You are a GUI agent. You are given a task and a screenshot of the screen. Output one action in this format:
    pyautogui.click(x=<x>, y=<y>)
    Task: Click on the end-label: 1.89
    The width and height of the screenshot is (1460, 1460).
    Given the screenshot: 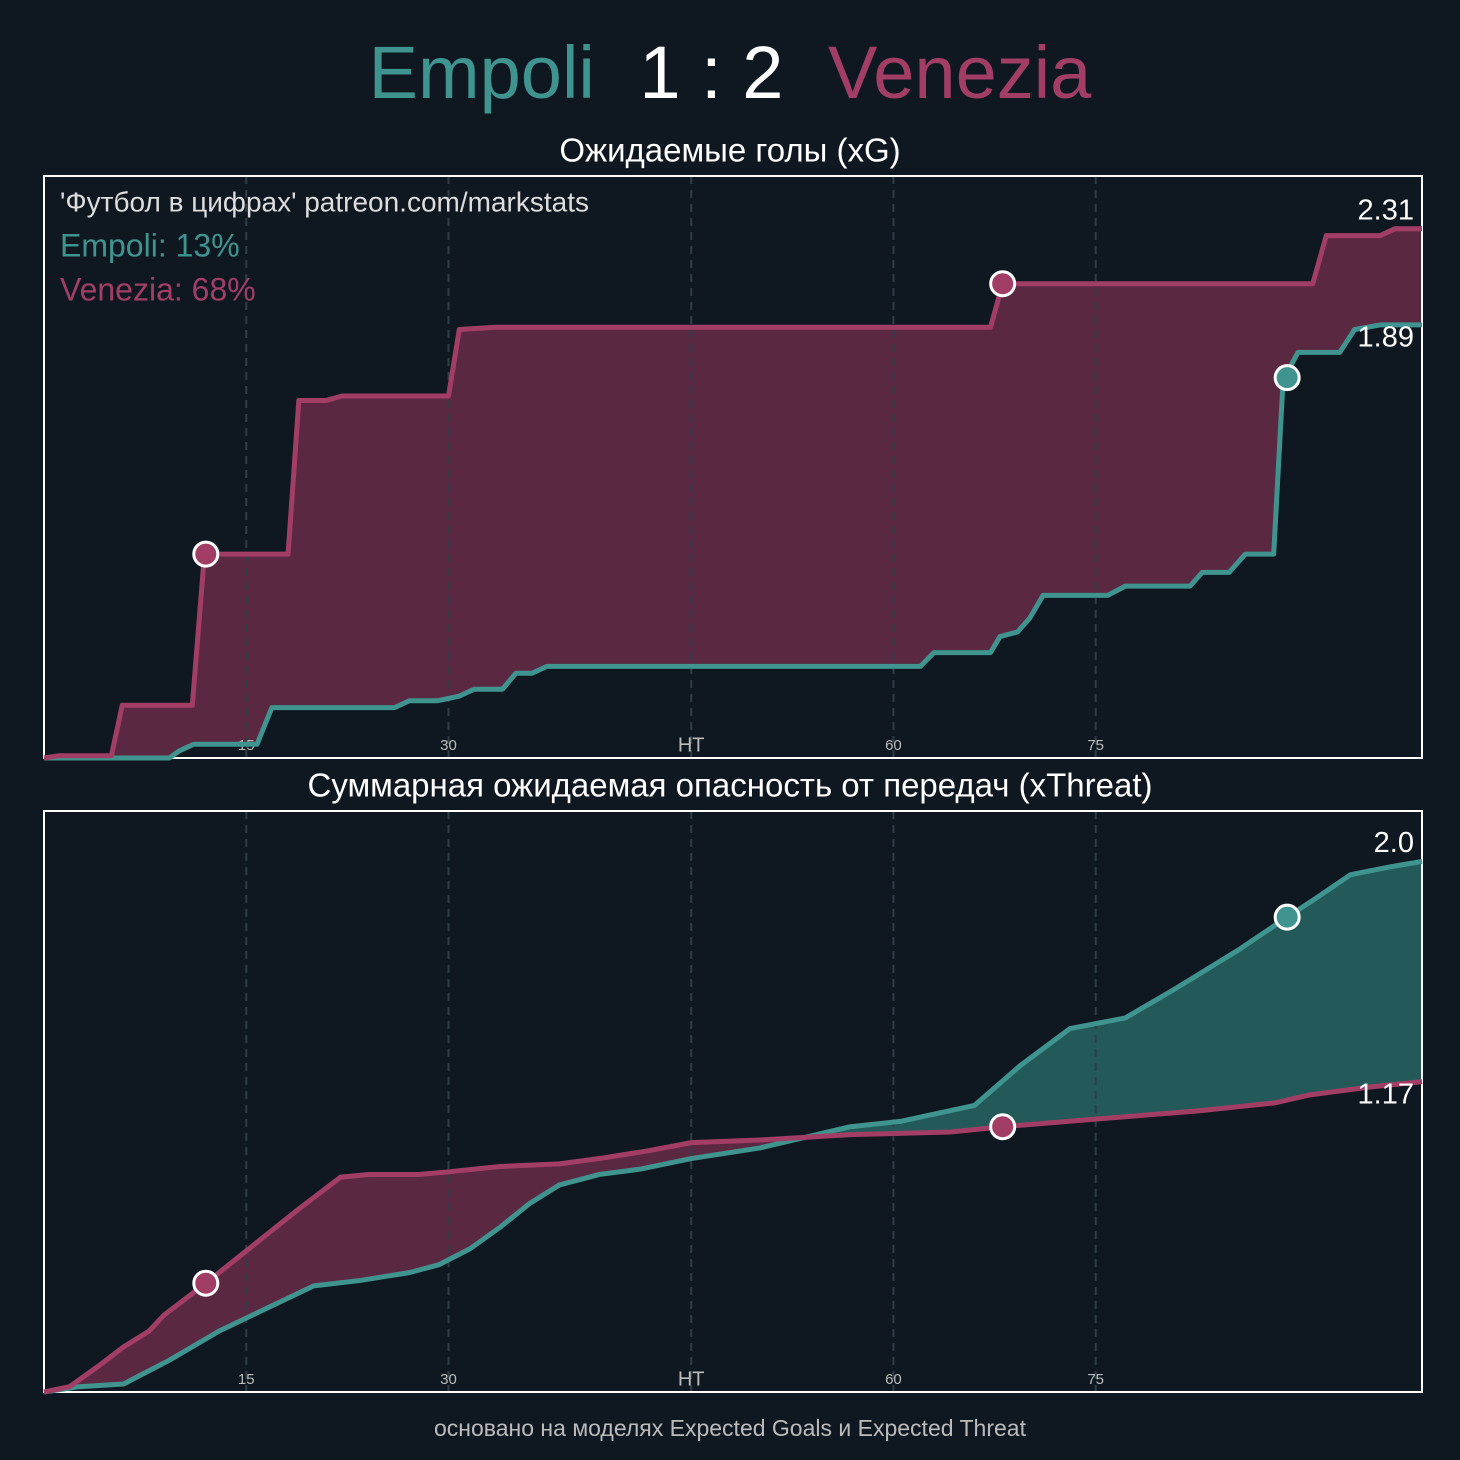 What is the action you would take?
    pyautogui.click(x=1386, y=338)
    